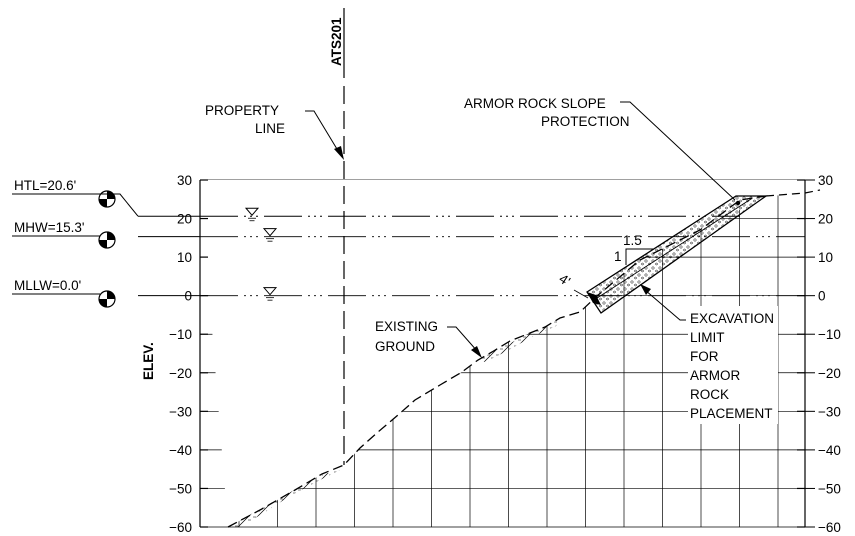 This screenshot has height=536, width=855. I want to click on thickness-dim-line, so click(581, 294).